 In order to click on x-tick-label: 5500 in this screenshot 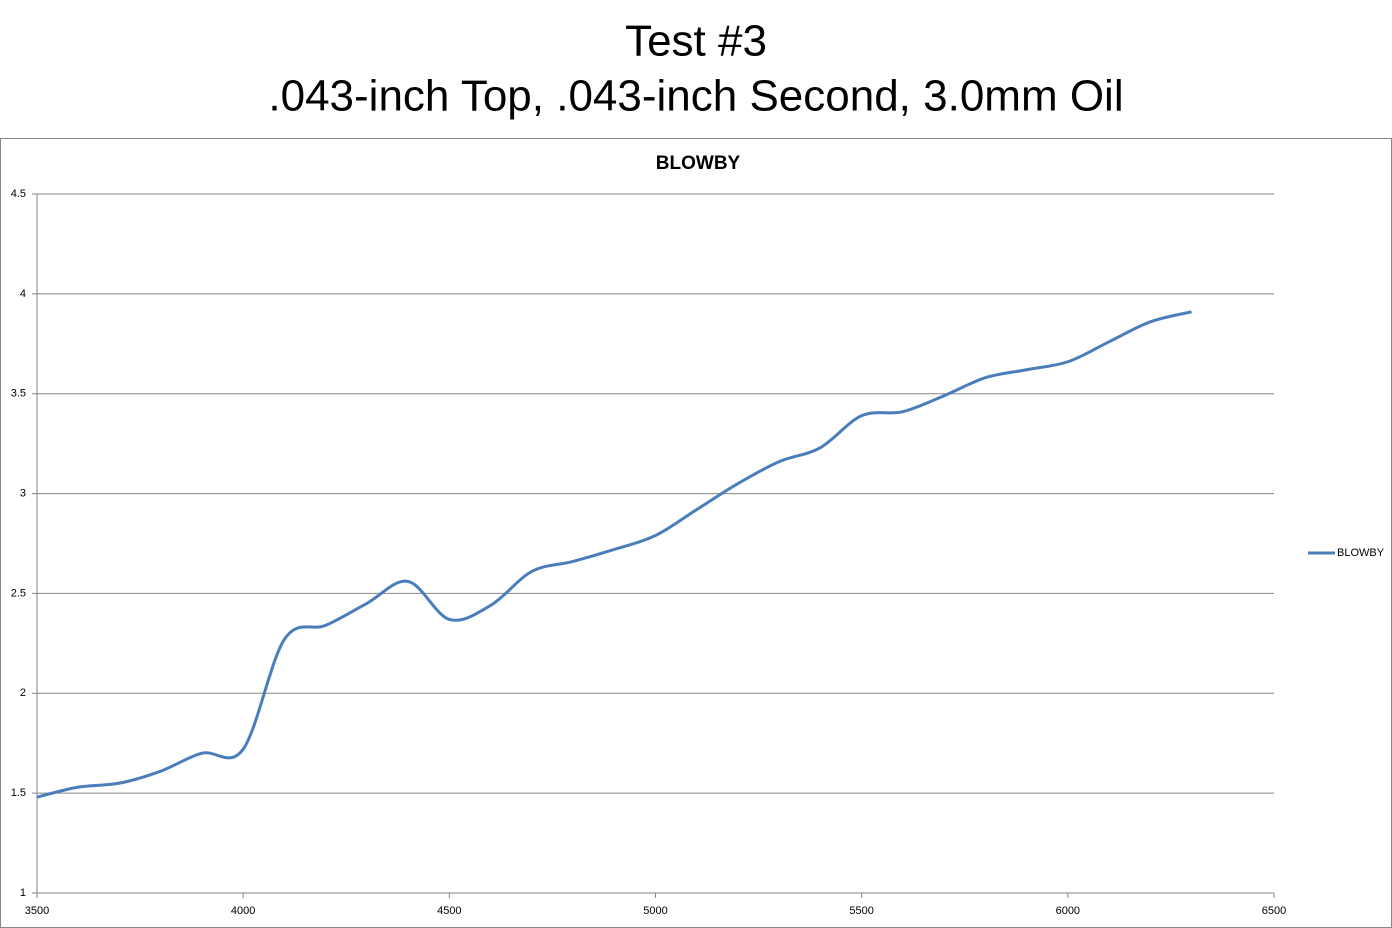, I will do `click(861, 911)`.